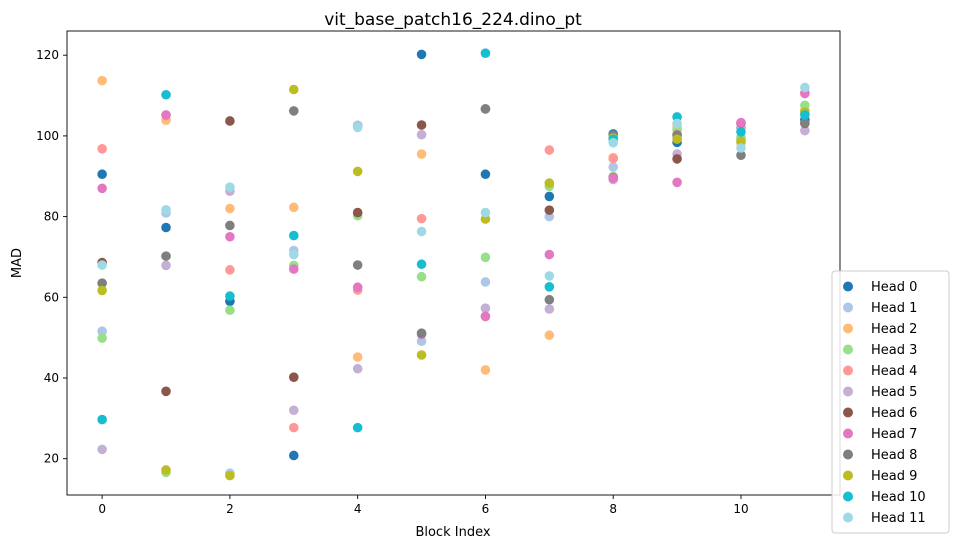 This screenshot has height=548, width=959. What do you see at coordinates (898, 518) in the screenshot?
I see `legend-label: Head 11` at bounding box center [898, 518].